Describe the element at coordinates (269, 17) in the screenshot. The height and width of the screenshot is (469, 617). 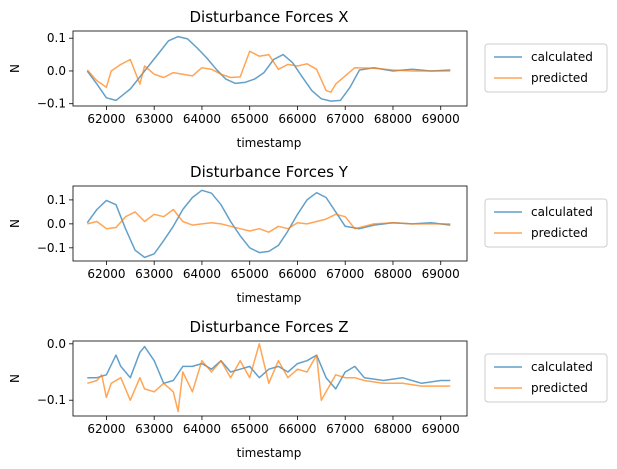
I see `subplot-title: Disturbance Forces X` at that location.